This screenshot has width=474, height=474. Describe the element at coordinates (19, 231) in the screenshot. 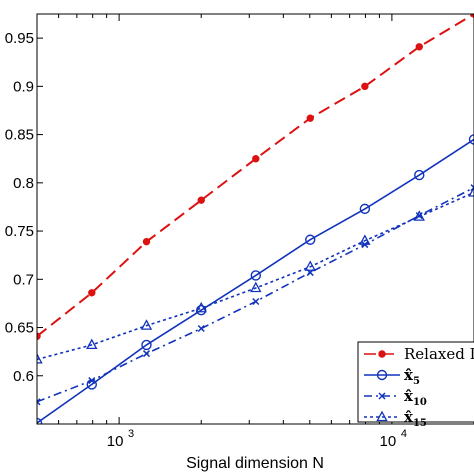

I see `y-tick-label-3: 0.75` at that location.